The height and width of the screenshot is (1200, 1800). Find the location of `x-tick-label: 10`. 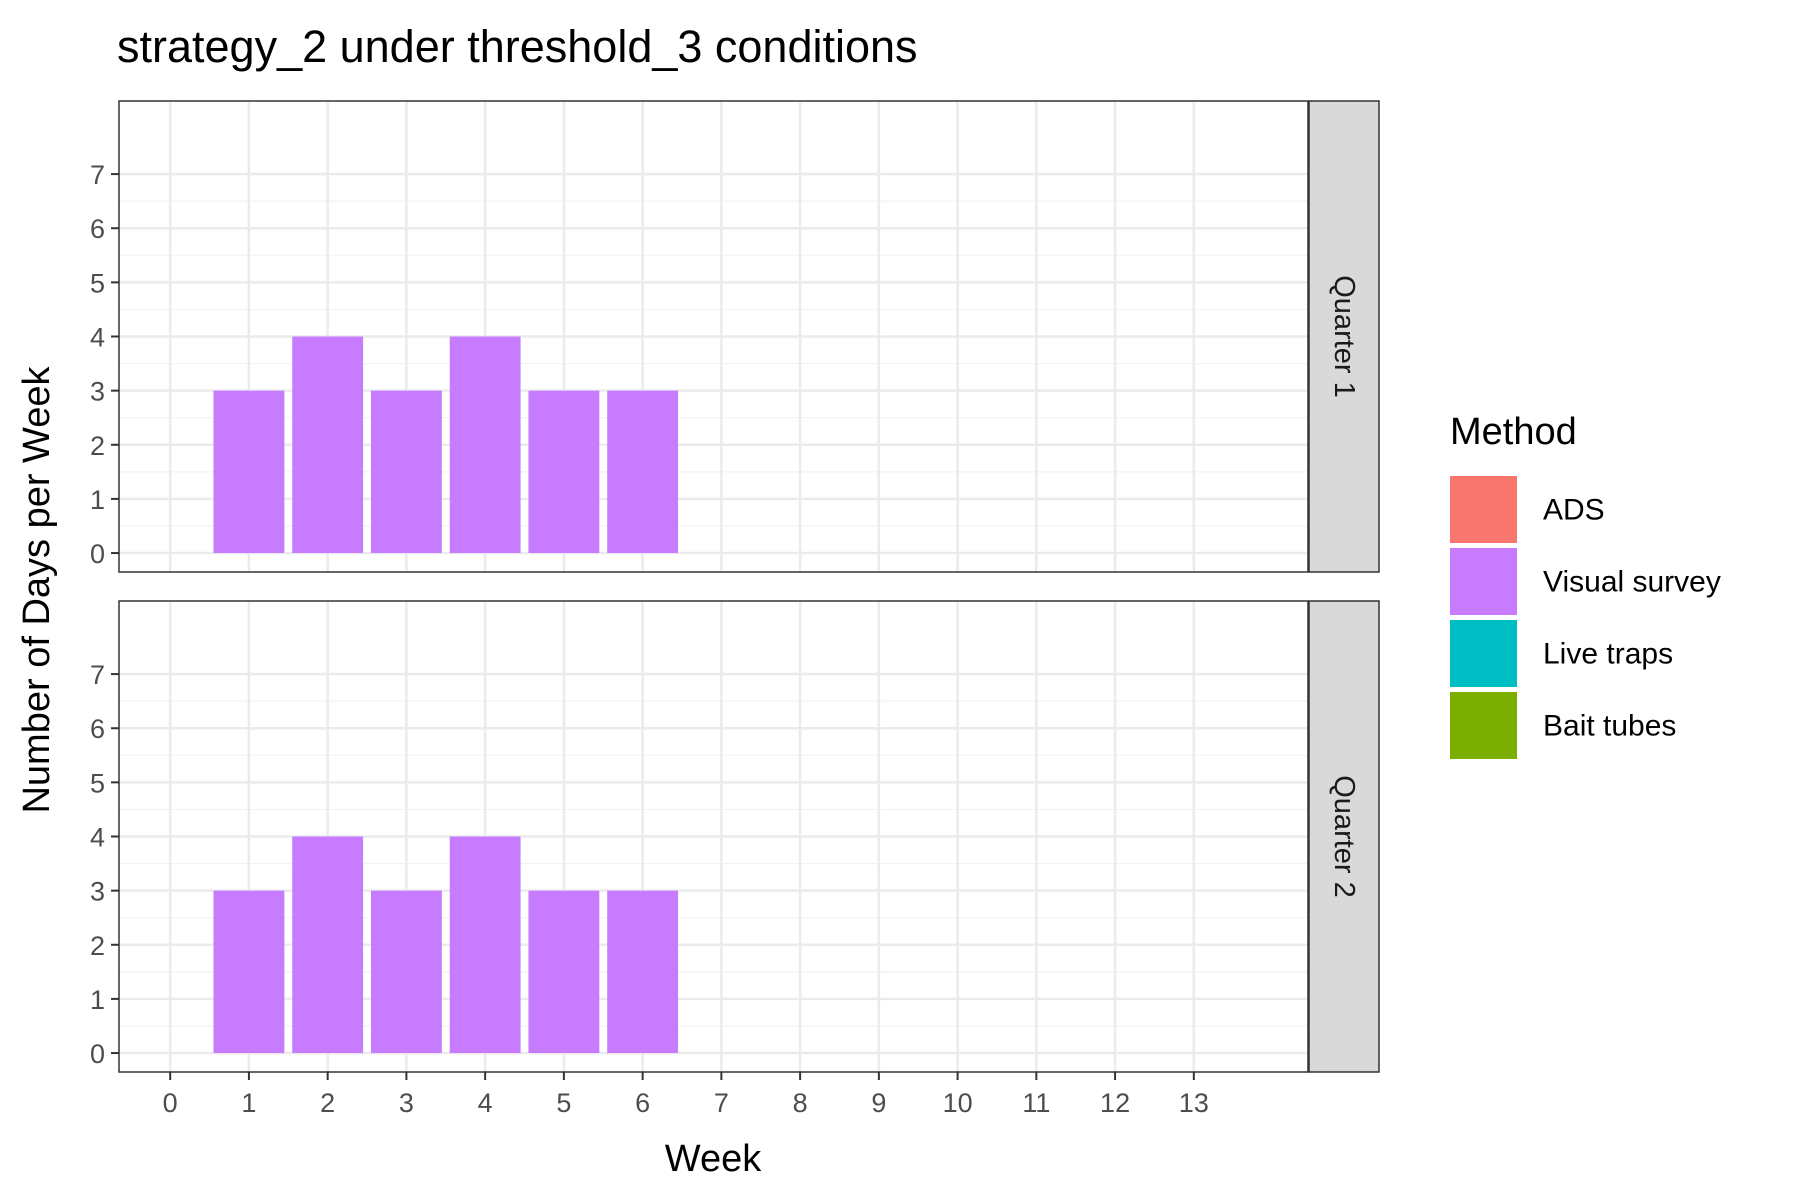

x-tick-label: 10 is located at coordinates (958, 1103).